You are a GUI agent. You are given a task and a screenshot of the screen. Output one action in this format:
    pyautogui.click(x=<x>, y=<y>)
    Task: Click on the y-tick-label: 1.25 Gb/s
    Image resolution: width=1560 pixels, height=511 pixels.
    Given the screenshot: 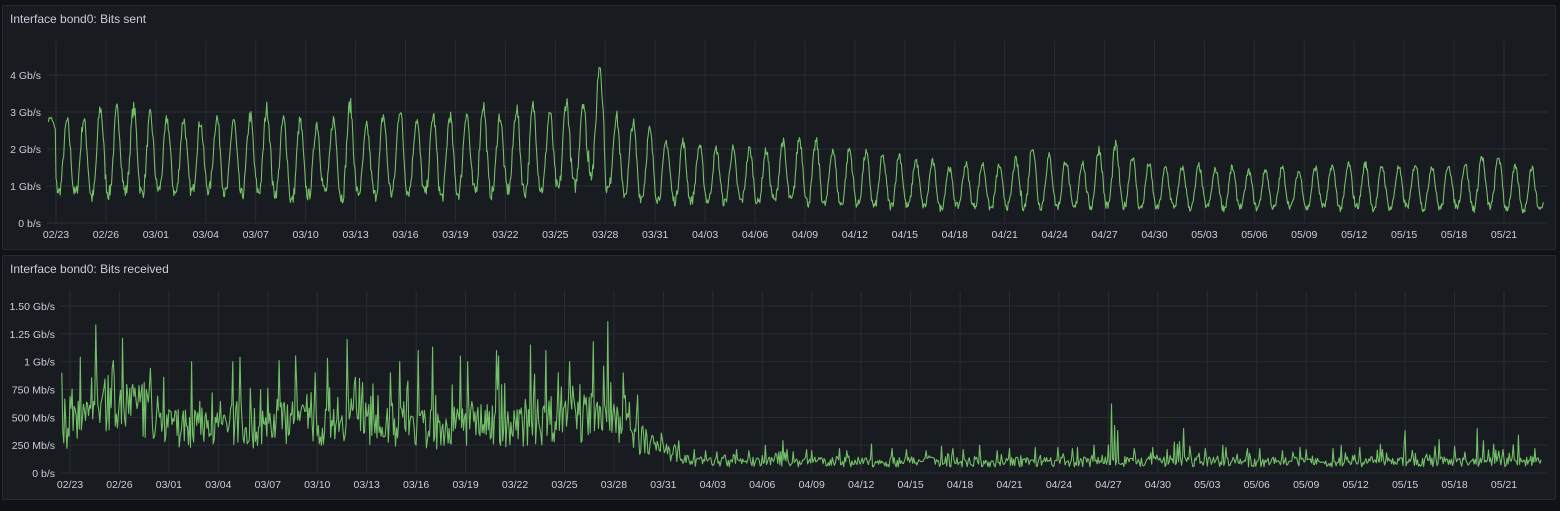 What is the action you would take?
    pyautogui.click(x=32, y=335)
    